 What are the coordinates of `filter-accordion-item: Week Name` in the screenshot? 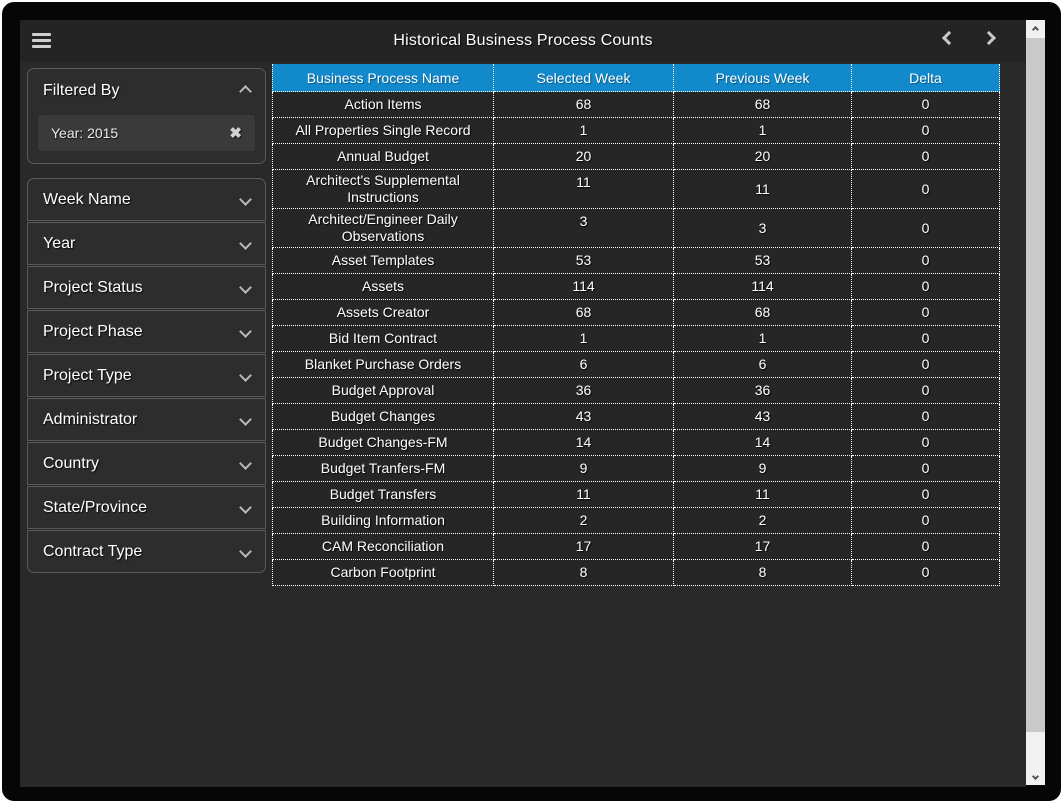 It's located at (146, 199).